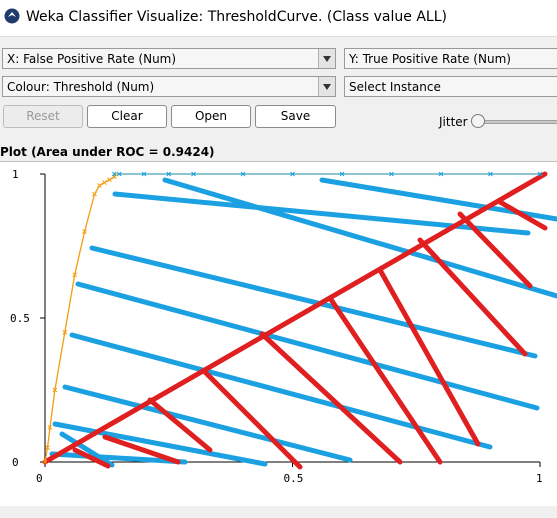 The height and width of the screenshot is (518, 557). What do you see at coordinates (169, 86) in the screenshot?
I see `colour-select: Colour: Threshold (Num)` at bounding box center [169, 86].